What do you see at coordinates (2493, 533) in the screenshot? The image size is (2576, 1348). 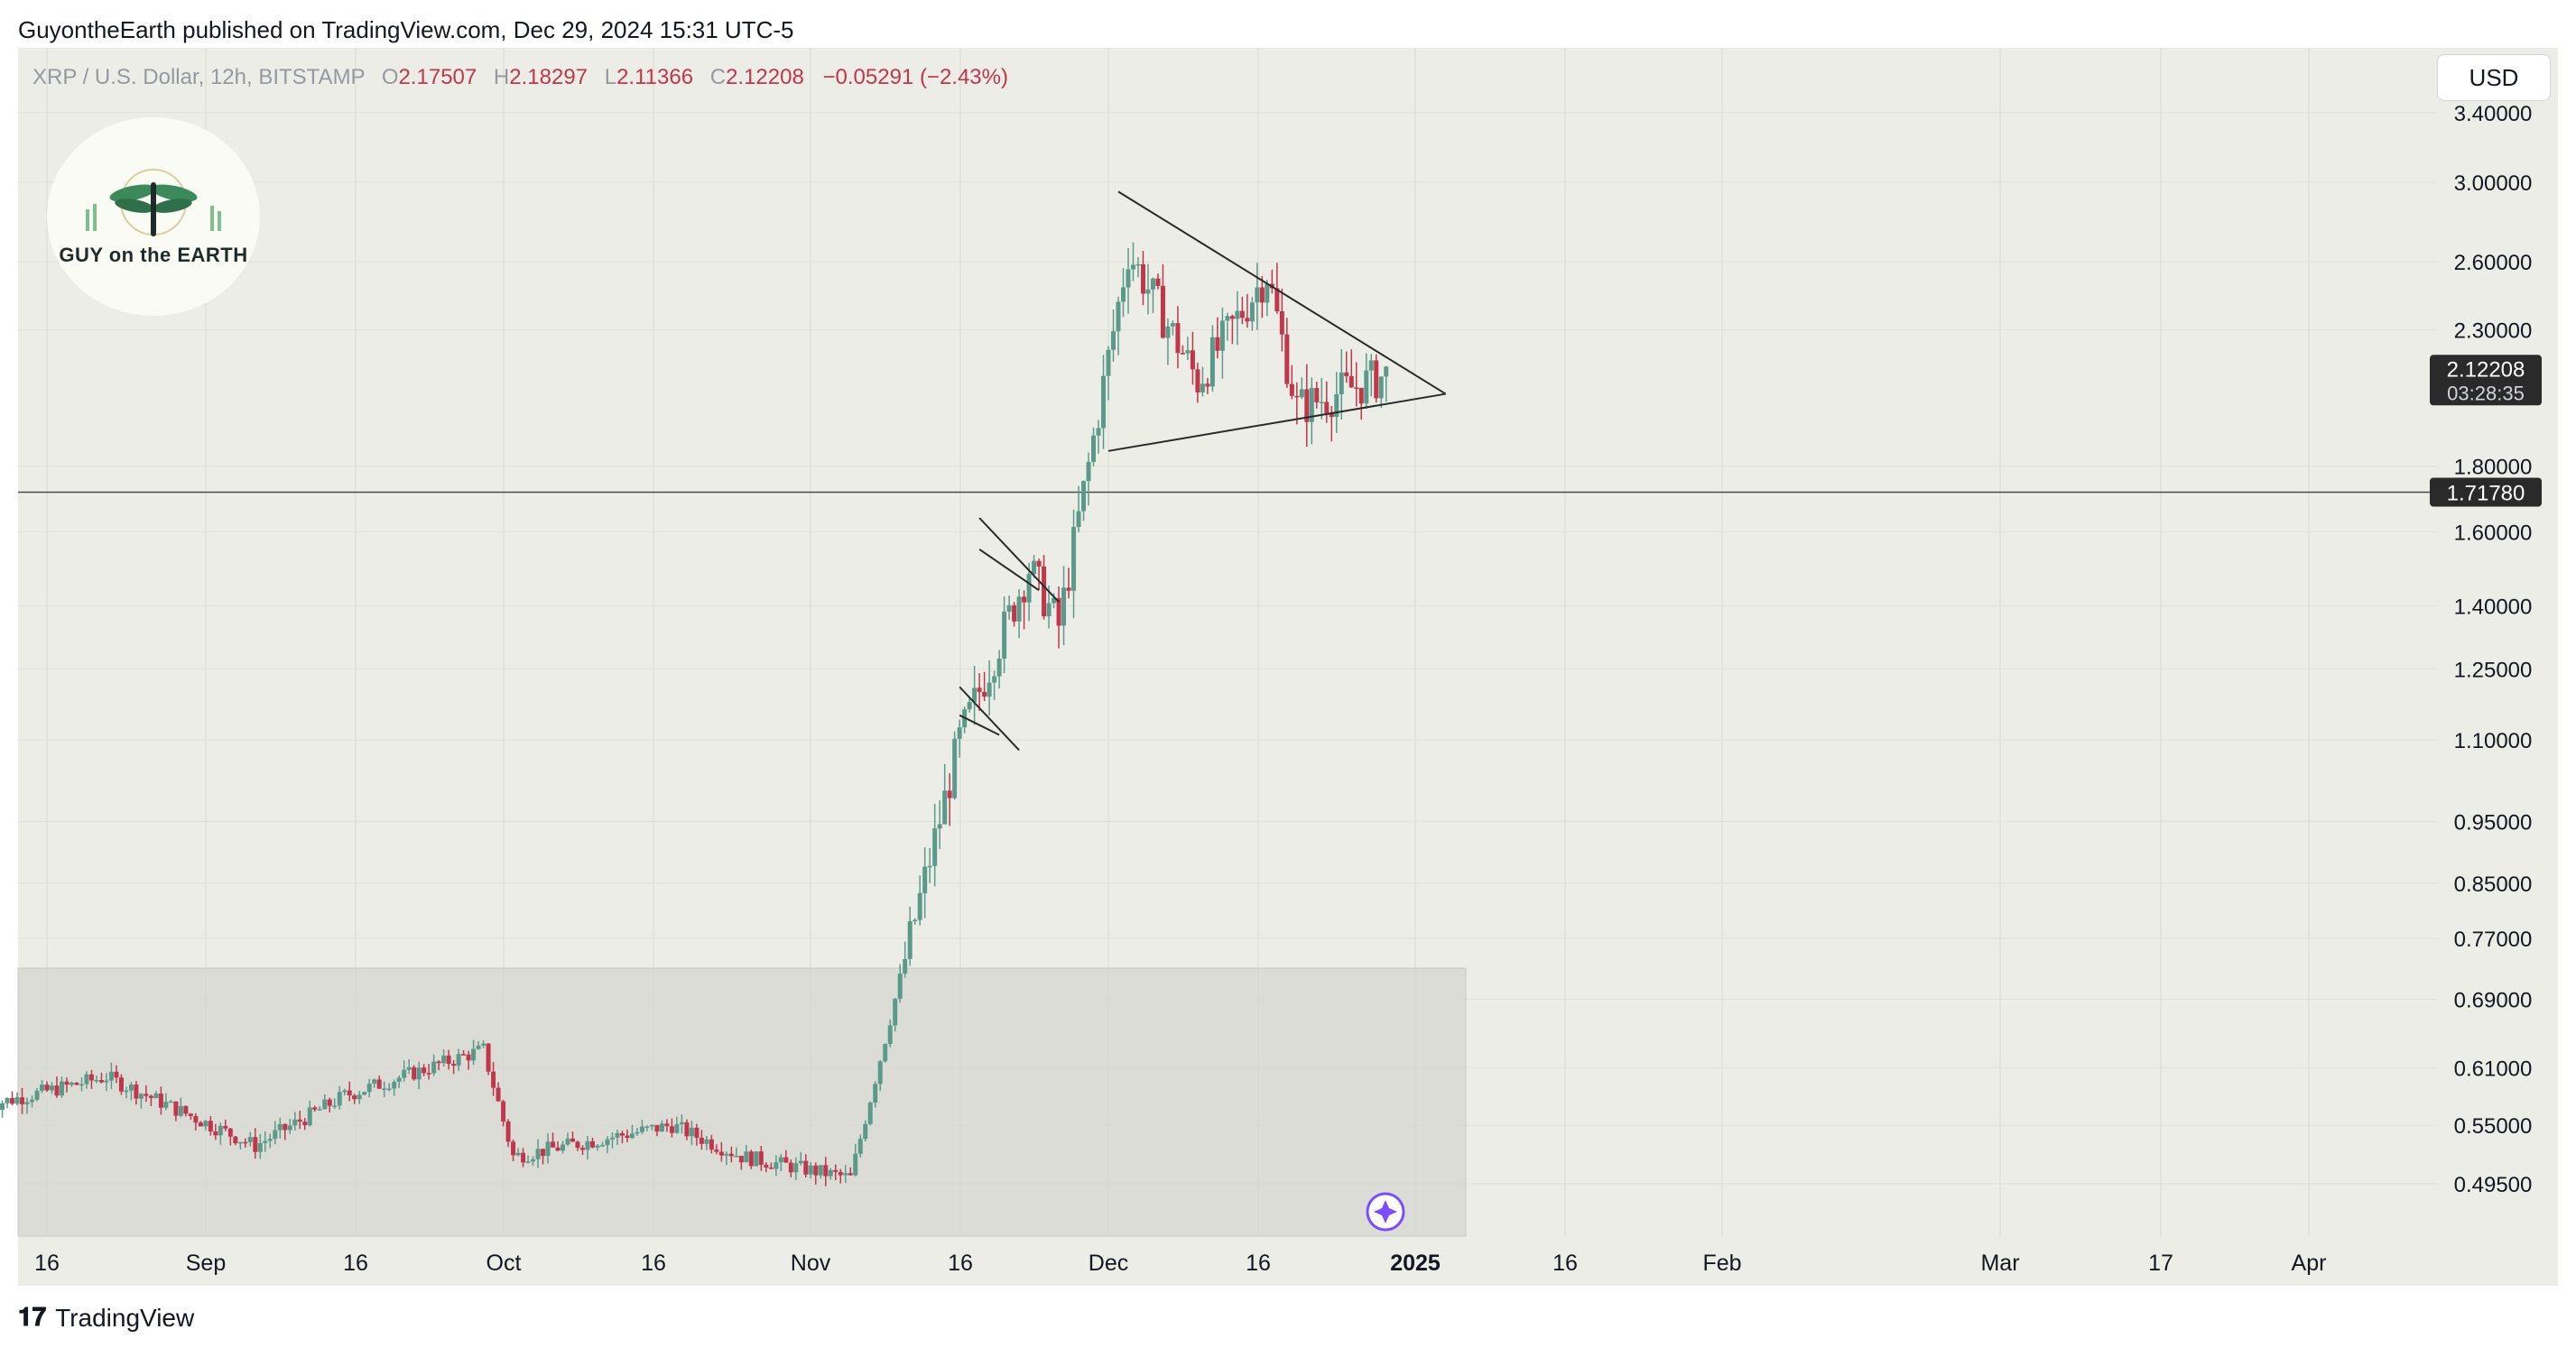 I see `y-tick-label: 1.60000` at bounding box center [2493, 533].